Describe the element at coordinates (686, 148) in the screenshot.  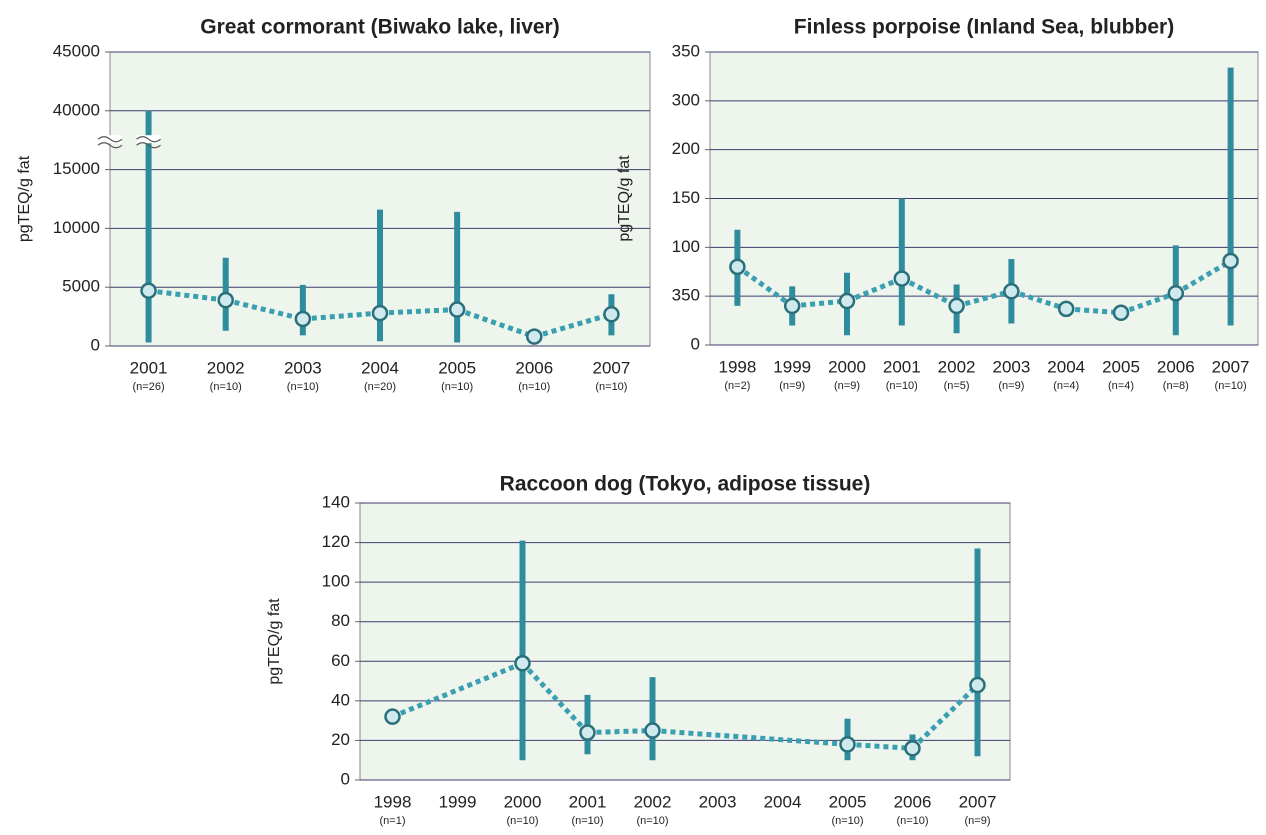
I see `y-tick-label: 200` at that location.